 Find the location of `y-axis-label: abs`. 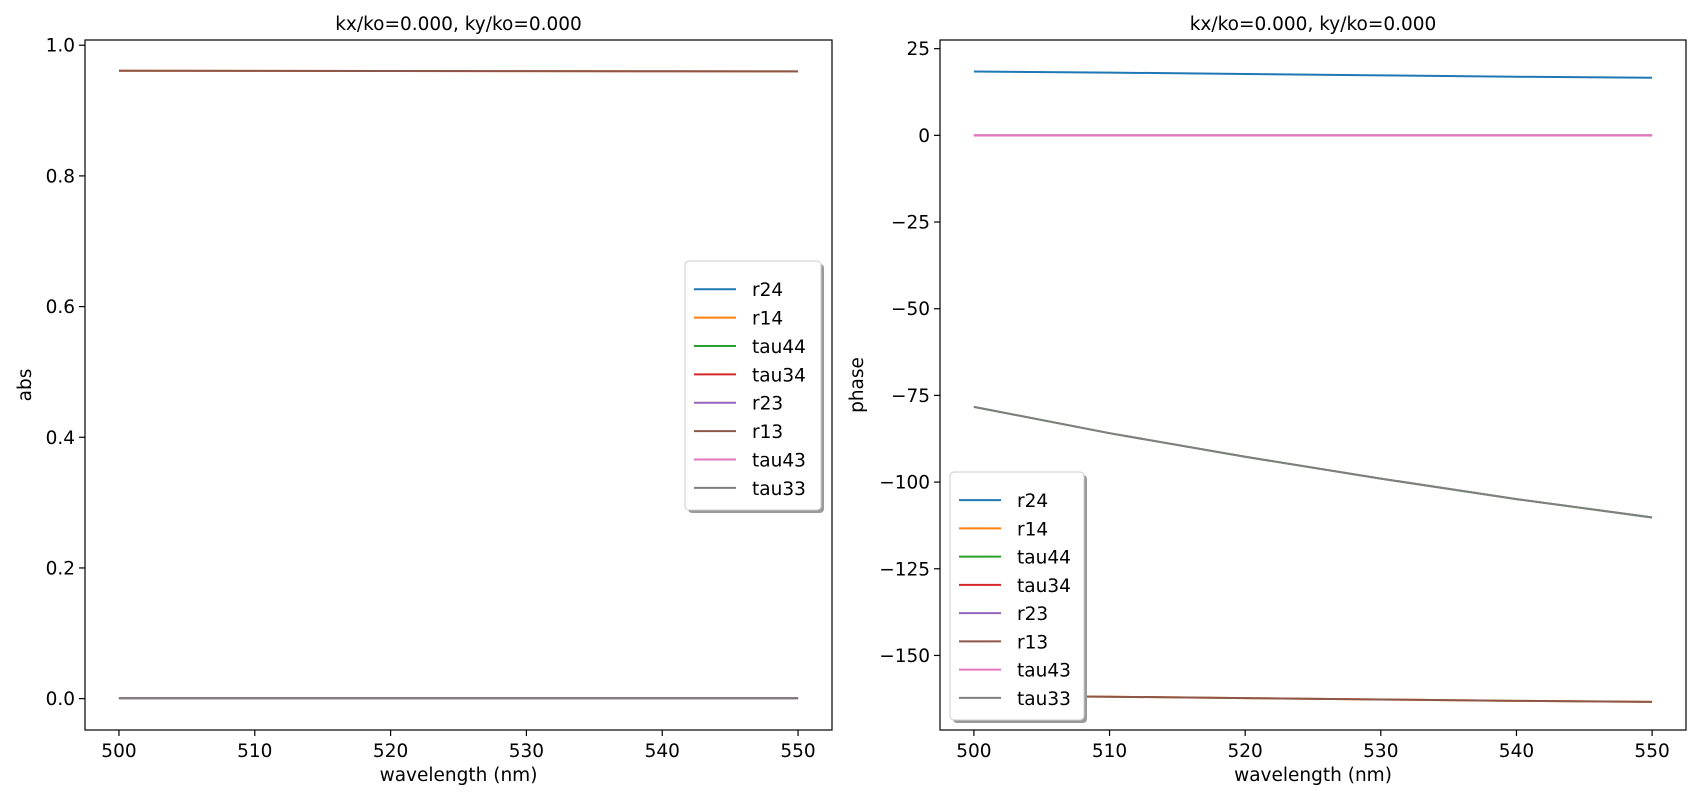

y-axis-label: abs is located at coordinates (25, 385).